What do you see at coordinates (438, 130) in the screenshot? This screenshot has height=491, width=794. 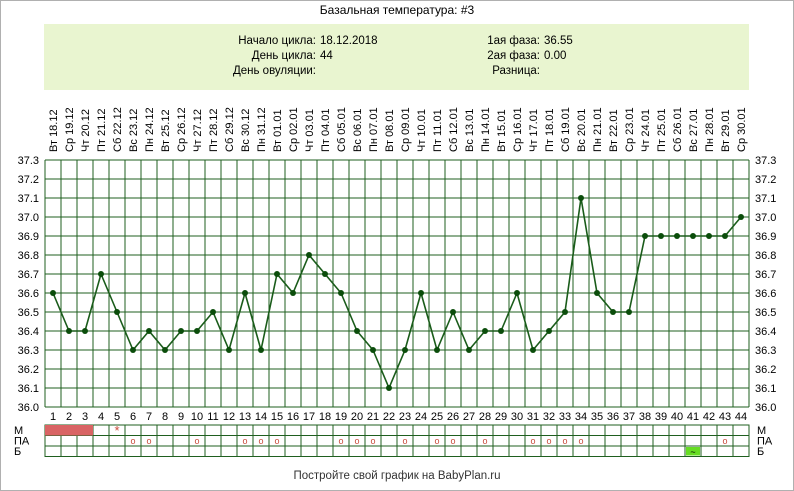 I see `date-label: Пт 11.01` at bounding box center [438, 130].